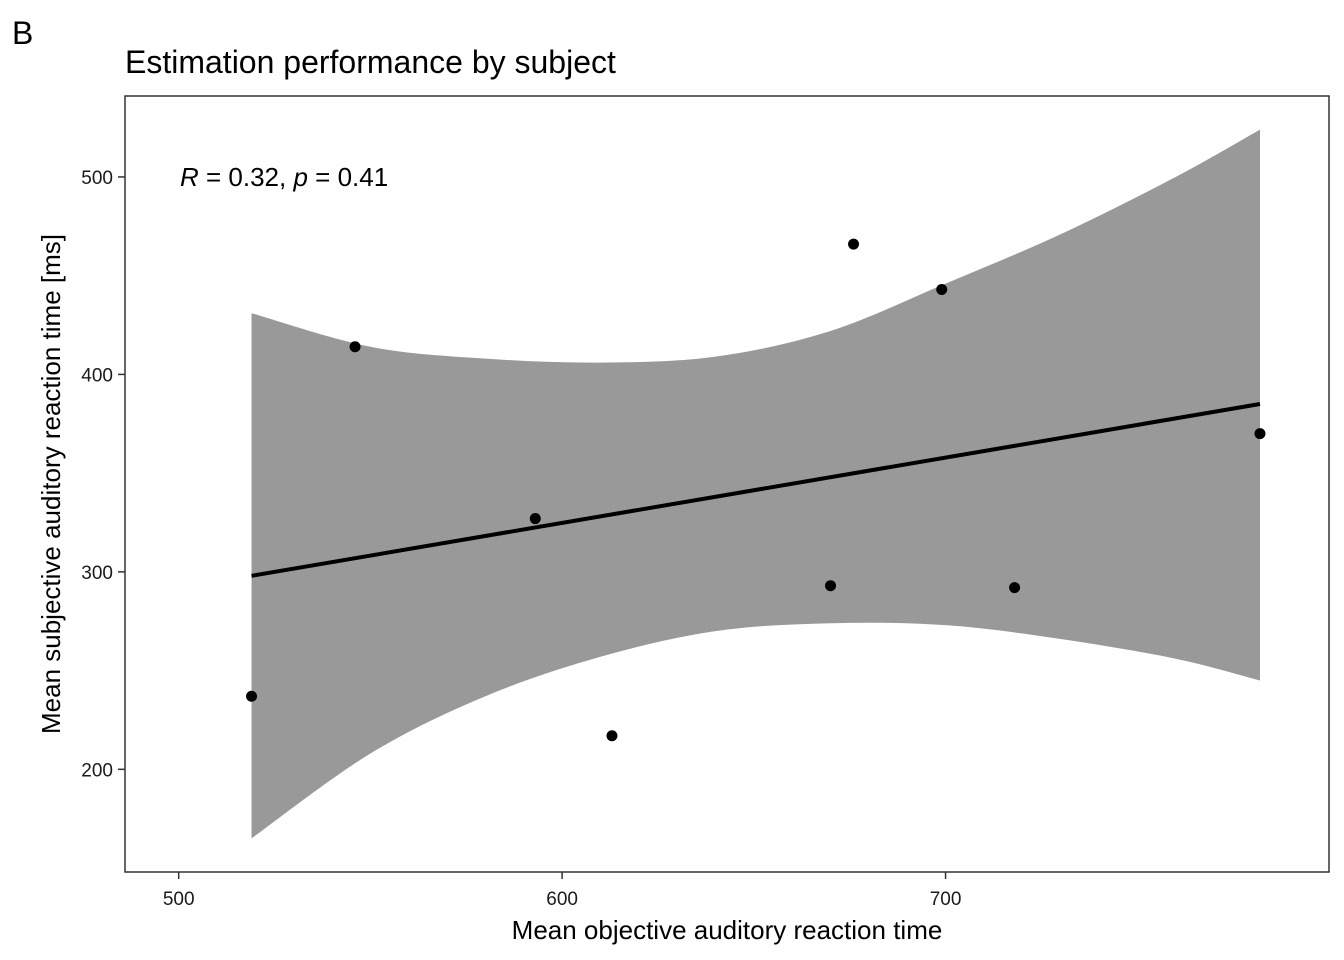  Describe the element at coordinates (97, 178) in the screenshot. I see `y-tick-label: 500` at that location.